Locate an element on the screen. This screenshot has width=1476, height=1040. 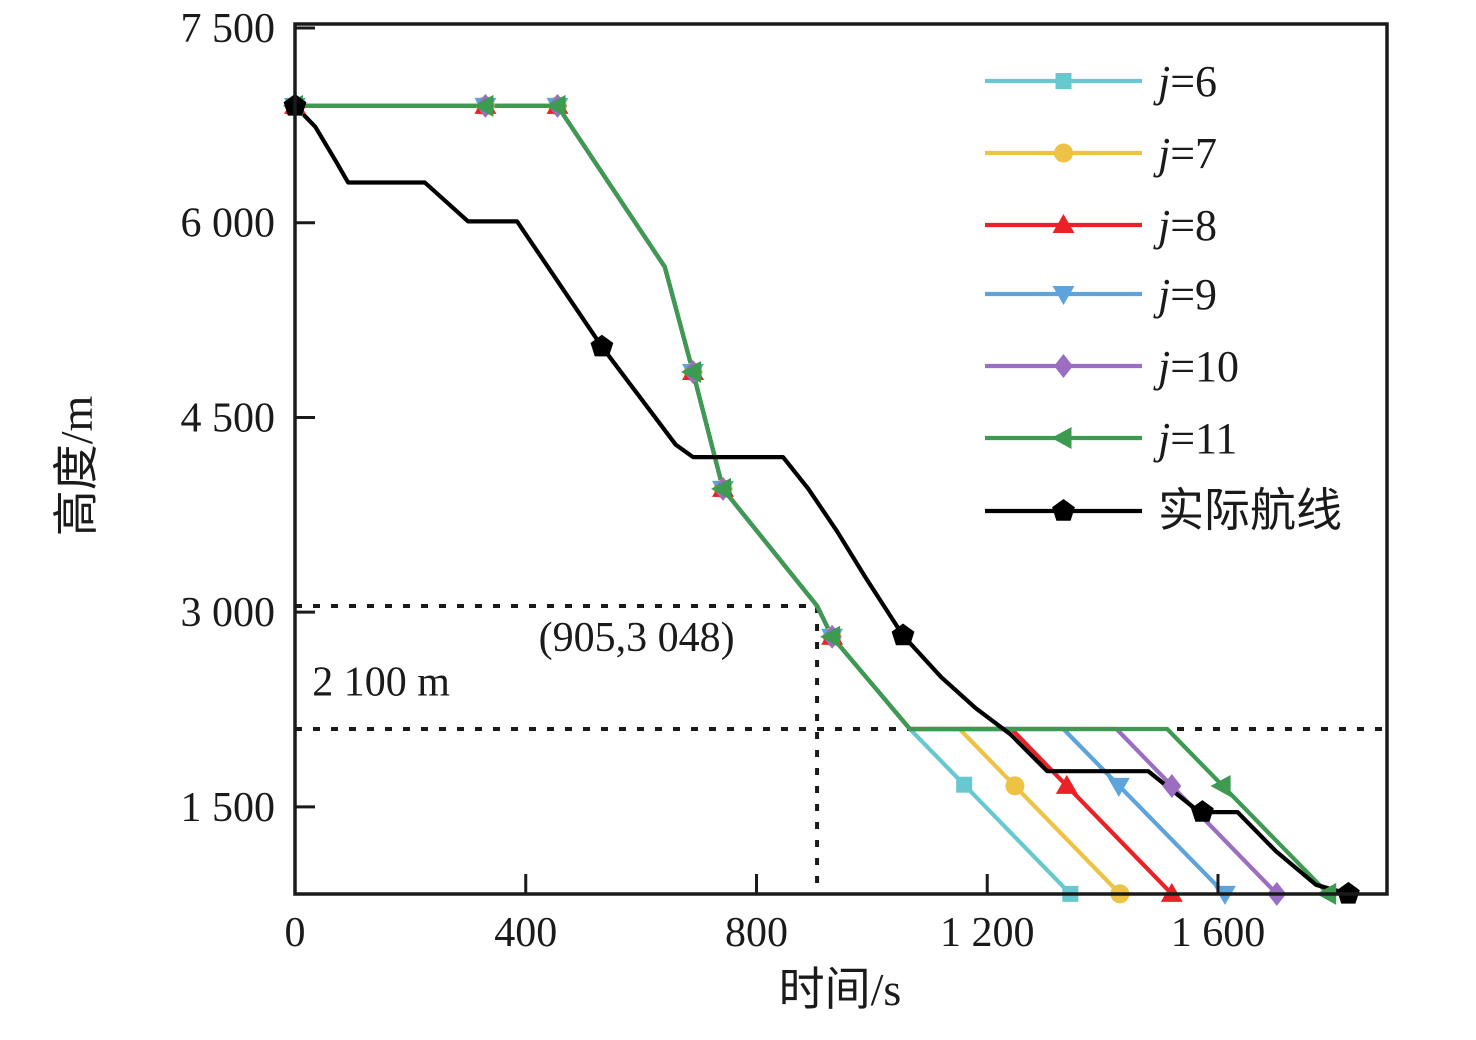
x-tick-label: 0 is located at coordinates (295, 933).